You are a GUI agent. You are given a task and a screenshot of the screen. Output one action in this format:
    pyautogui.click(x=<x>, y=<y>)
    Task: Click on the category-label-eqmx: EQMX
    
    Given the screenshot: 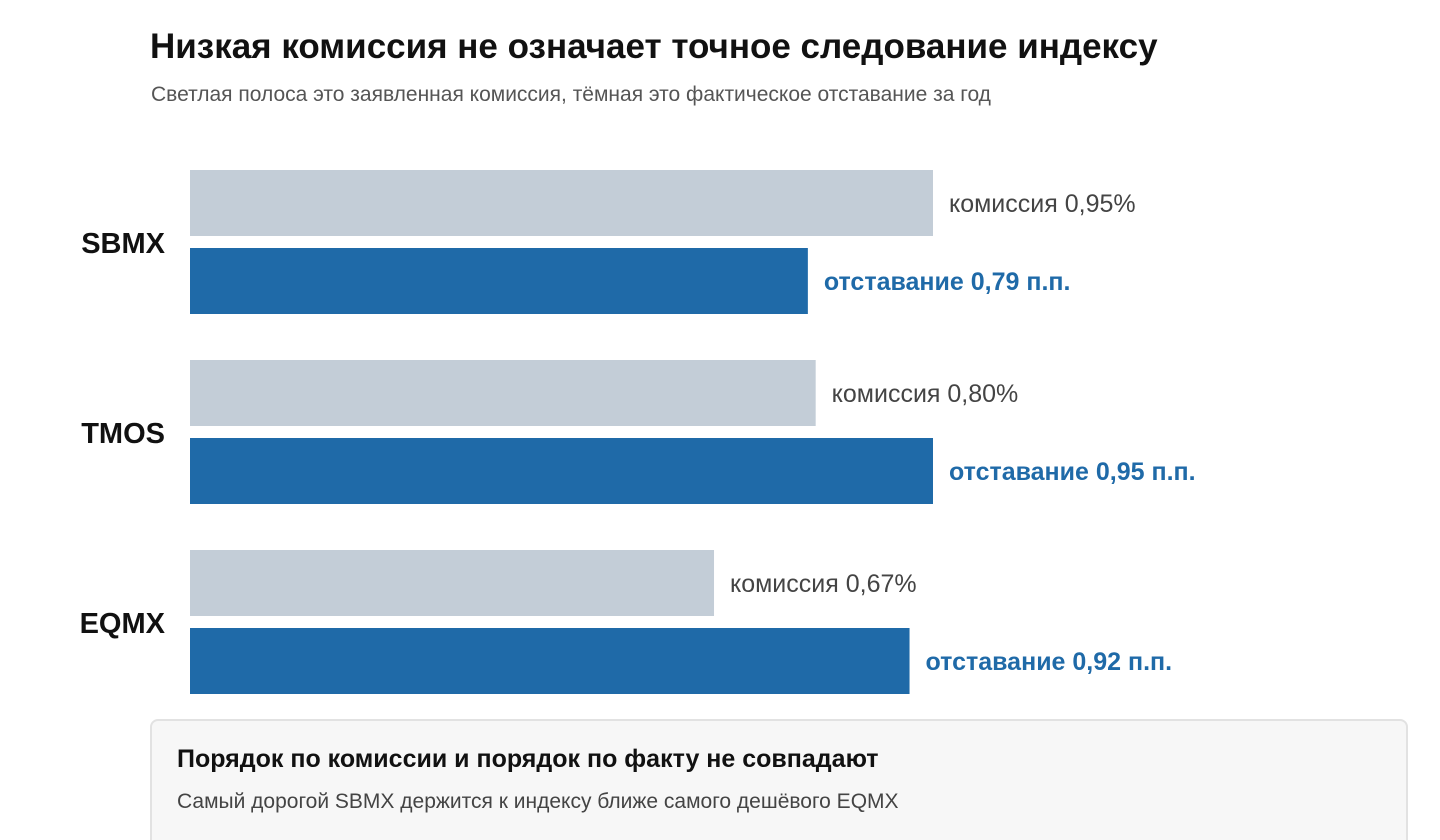 What is the action you would take?
    pyautogui.click(x=123, y=624)
    